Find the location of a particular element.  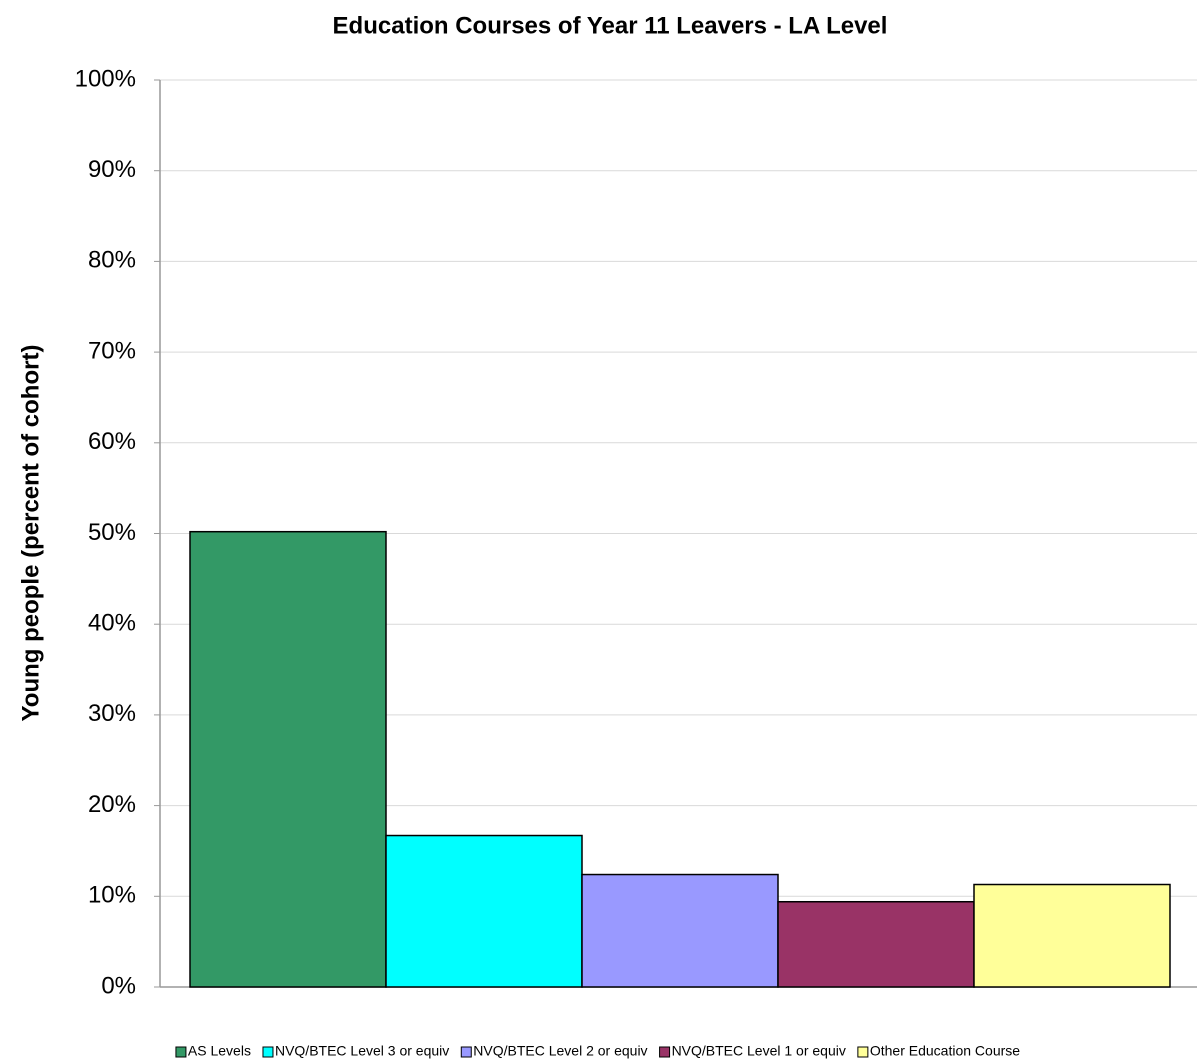

y-tick-label: 60% is located at coordinates (112, 441).